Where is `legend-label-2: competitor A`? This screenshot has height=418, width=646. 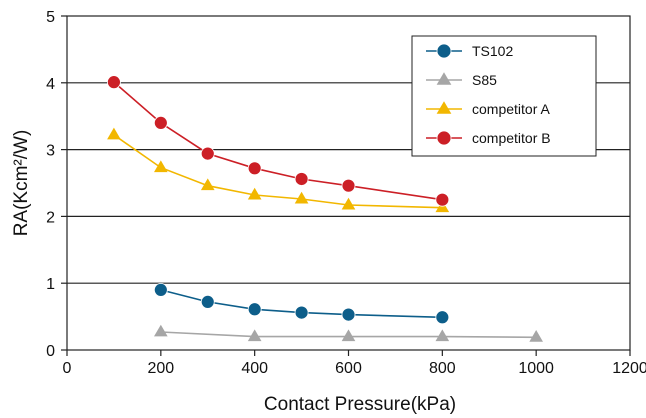
legend-label-2: competitor A is located at coordinates (511, 109).